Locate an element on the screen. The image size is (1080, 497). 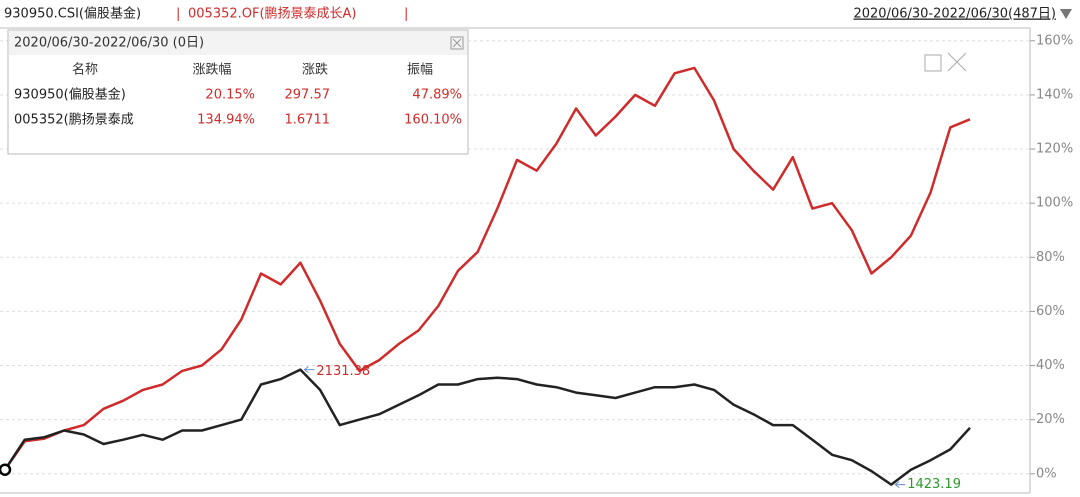
y-tick-label: 120% is located at coordinates (1054, 149).